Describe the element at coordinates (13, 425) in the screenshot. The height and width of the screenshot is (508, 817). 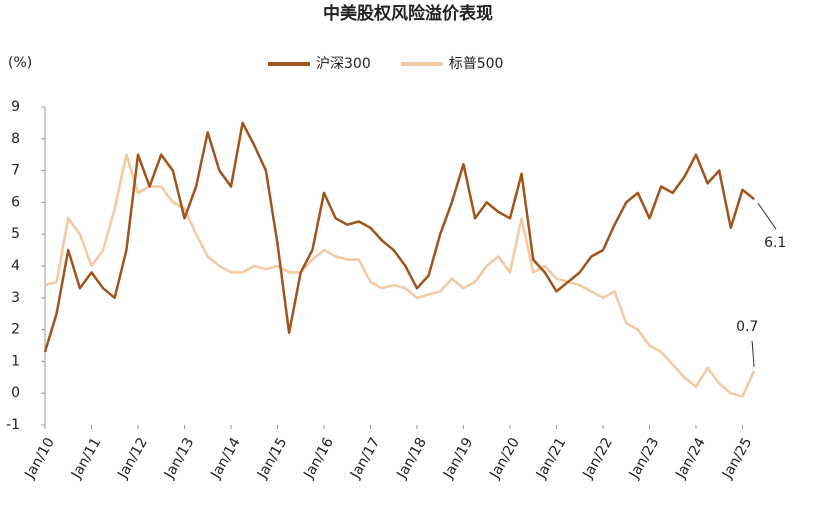
I see `y-tick-label: -1` at that location.